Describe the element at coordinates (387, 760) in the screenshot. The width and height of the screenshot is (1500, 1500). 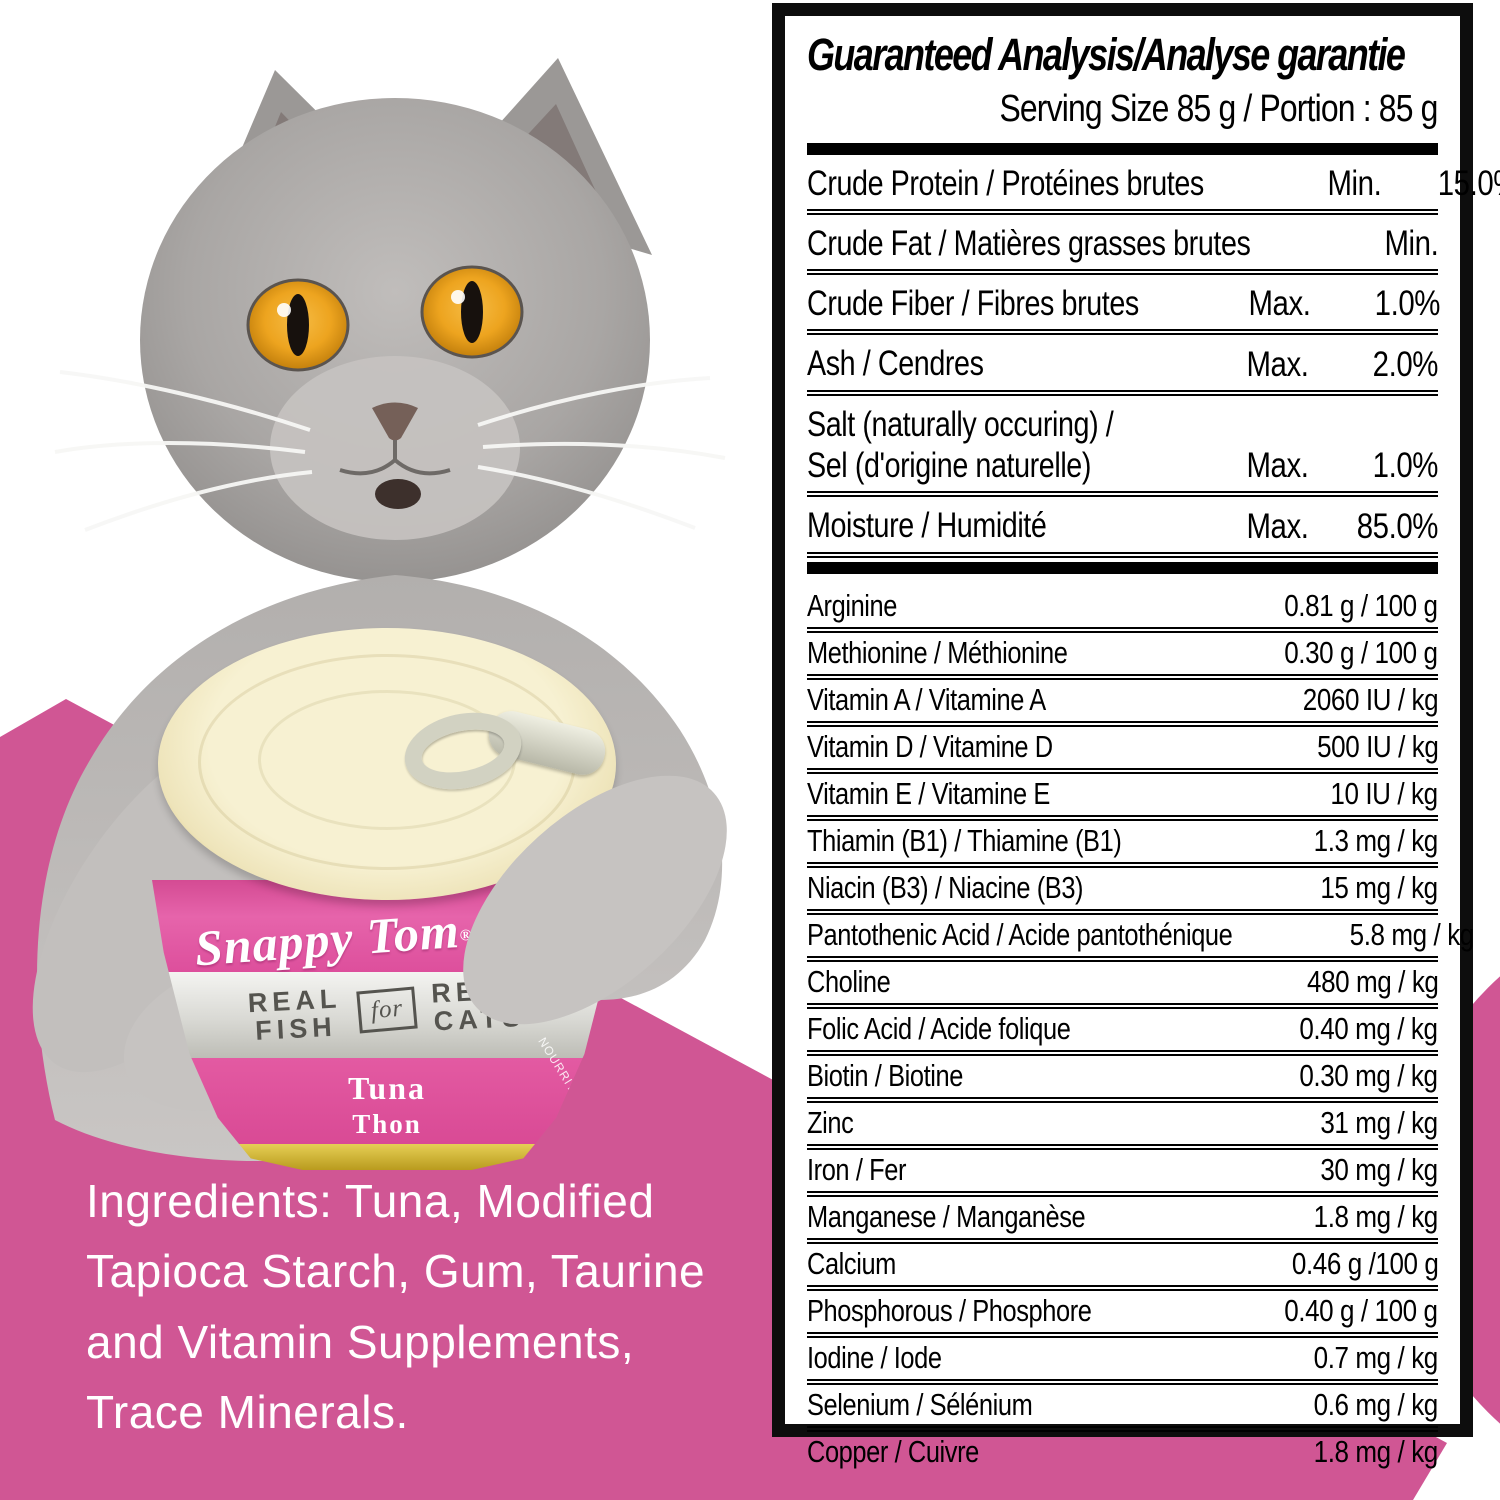
I see `lid-ring` at that location.